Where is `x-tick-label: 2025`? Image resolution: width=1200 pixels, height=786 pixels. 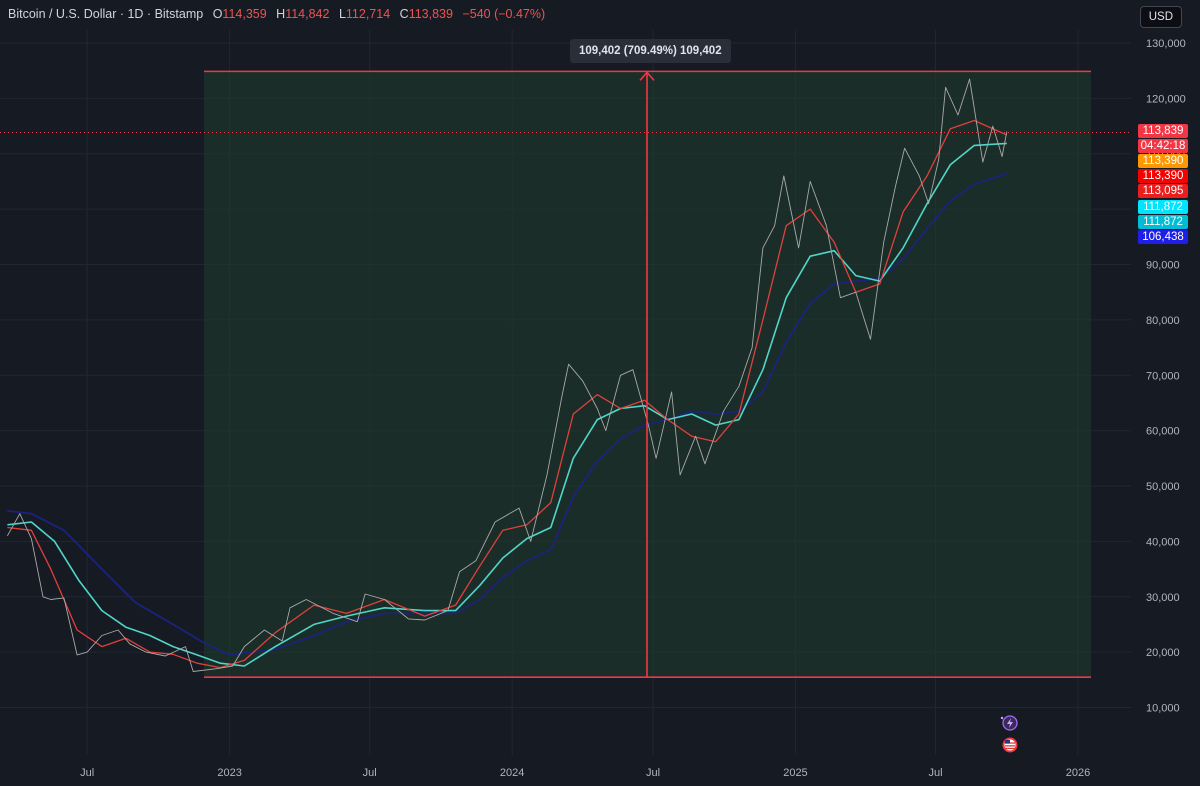
x-tick-label: 2025 is located at coordinates (795, 773).